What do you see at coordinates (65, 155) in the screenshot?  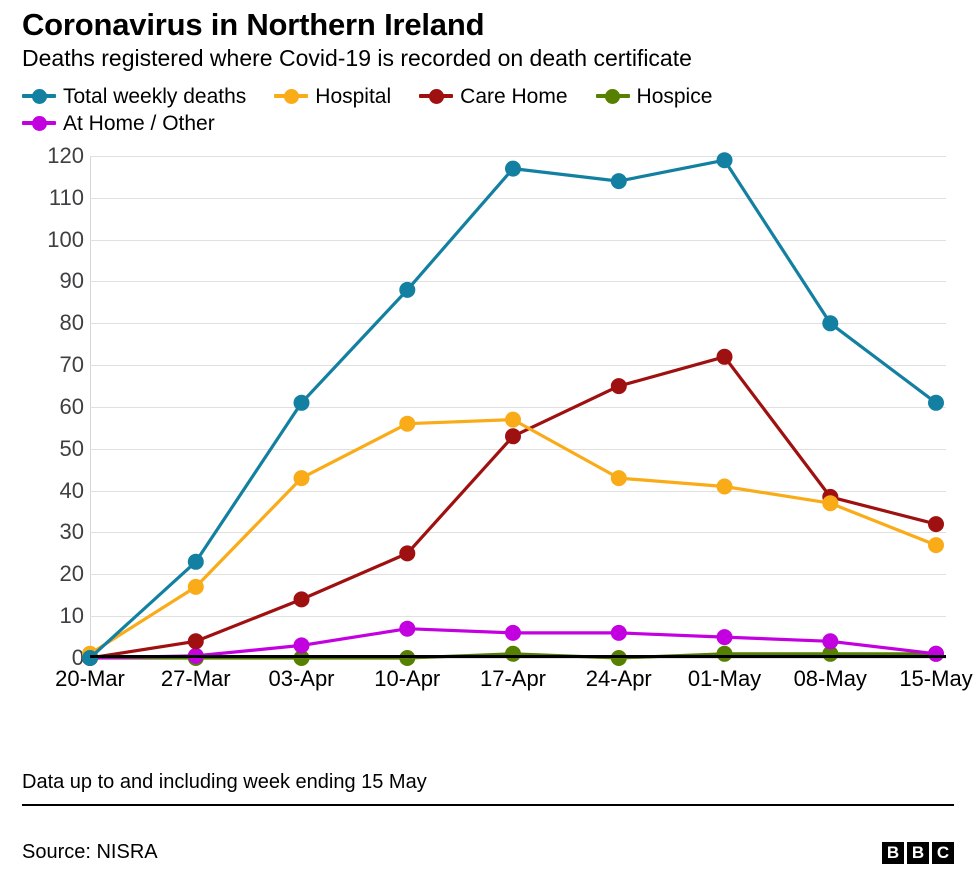 I see `y-axis-tick-label: 120` at bounding box center [65, 155].